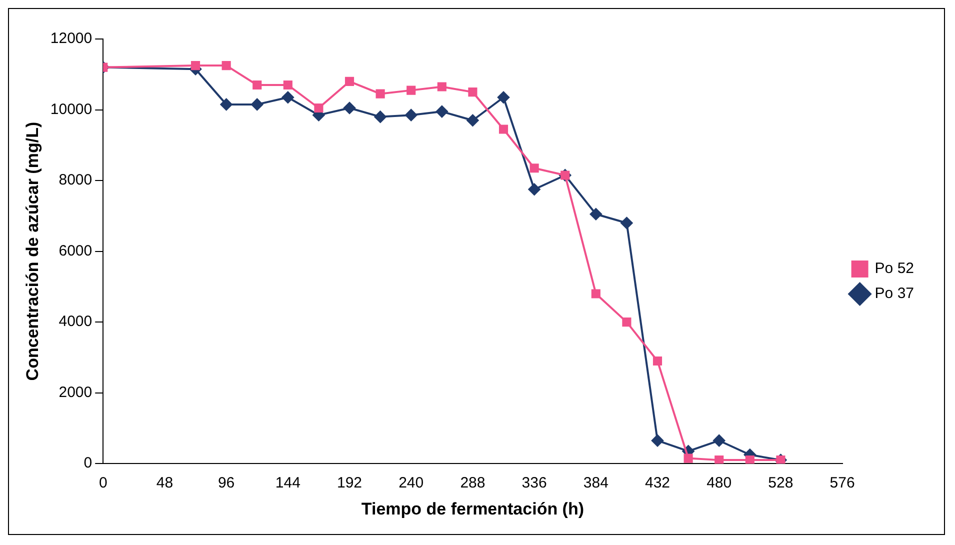  Describe the element at coordinates (472, 508) in the screenshot. I see `x-axis-title: Tiempo de fermentación (h)` at that location.